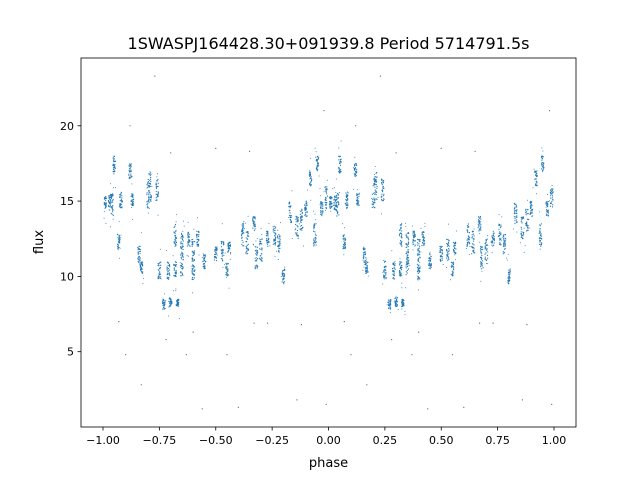  What do you see at coordinates (441, 440) in the screenshot?
I see `x-tick-label: 0.50` at bounding box center [441, 440].